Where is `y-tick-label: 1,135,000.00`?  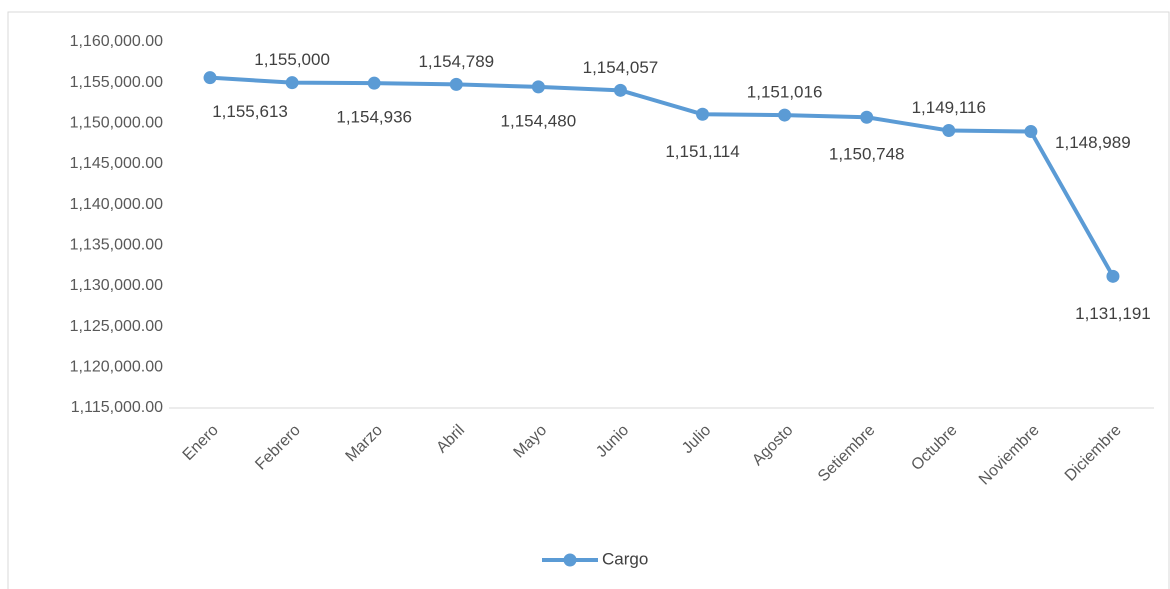
y-tick-label: 1,135,000.00 is located at coordinates (117, 245).